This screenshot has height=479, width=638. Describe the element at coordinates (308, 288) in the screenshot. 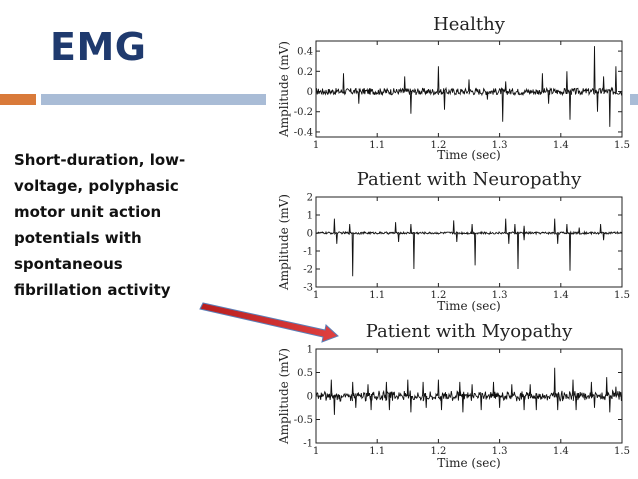

I see `y-tick-label: -3` at that location.